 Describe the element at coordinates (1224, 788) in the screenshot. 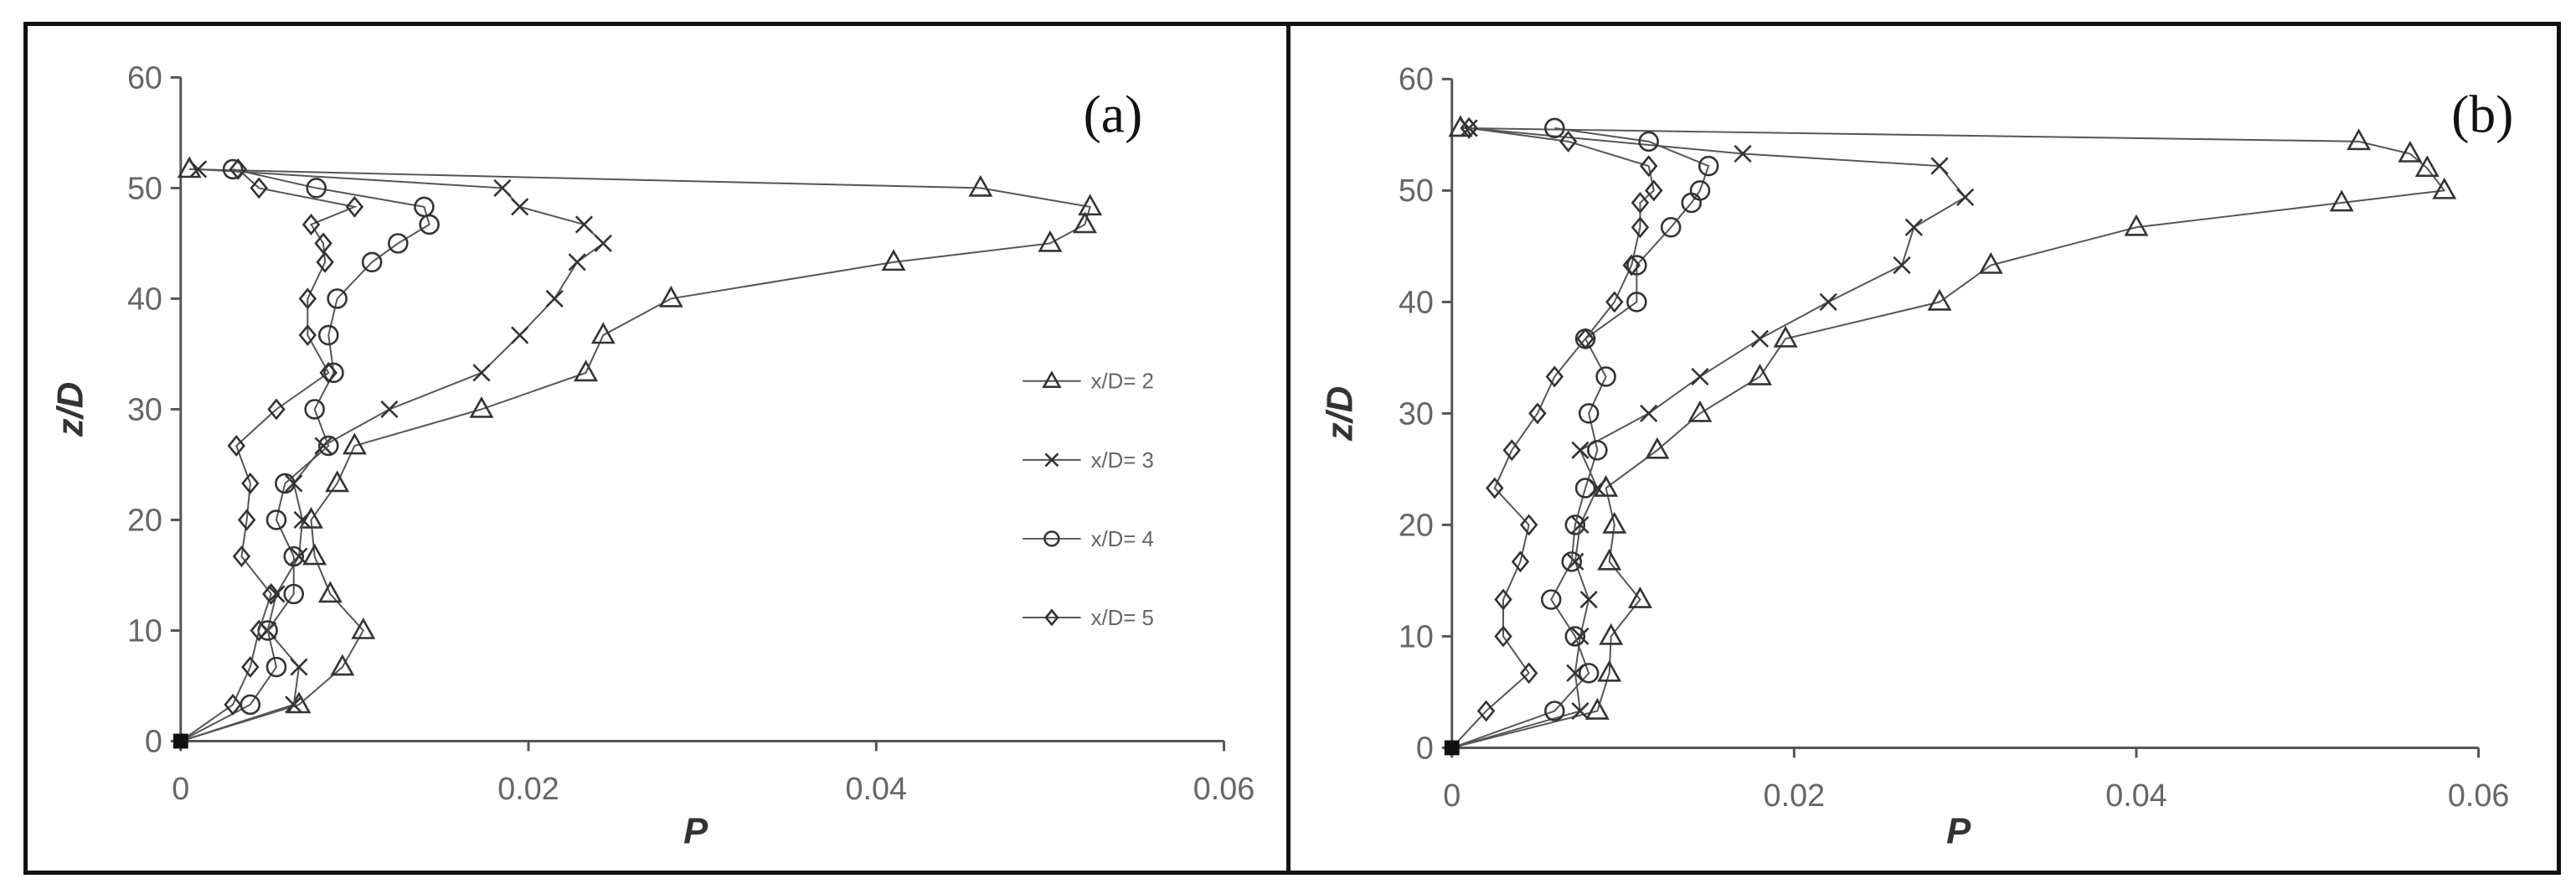

I see `x-tick-label: 0.06` at that location.